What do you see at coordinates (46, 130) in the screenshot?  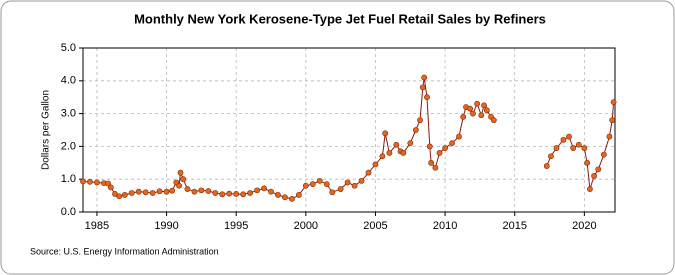 I see `y-axis-label: Dollars per Gallon` at bounding box center [46, 130].